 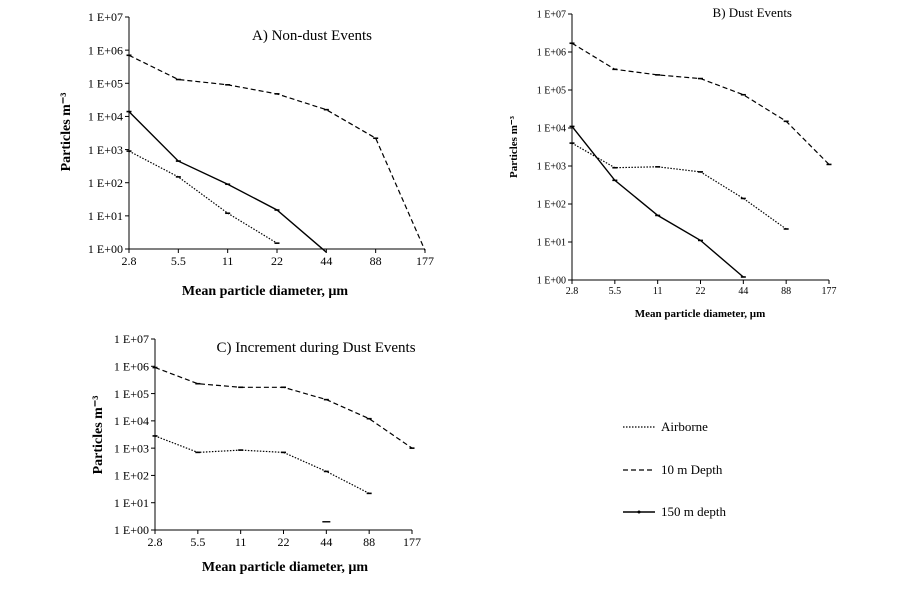 I want to click on panel-title: C) Increment during Dust Events, so click(x=315, y=348).